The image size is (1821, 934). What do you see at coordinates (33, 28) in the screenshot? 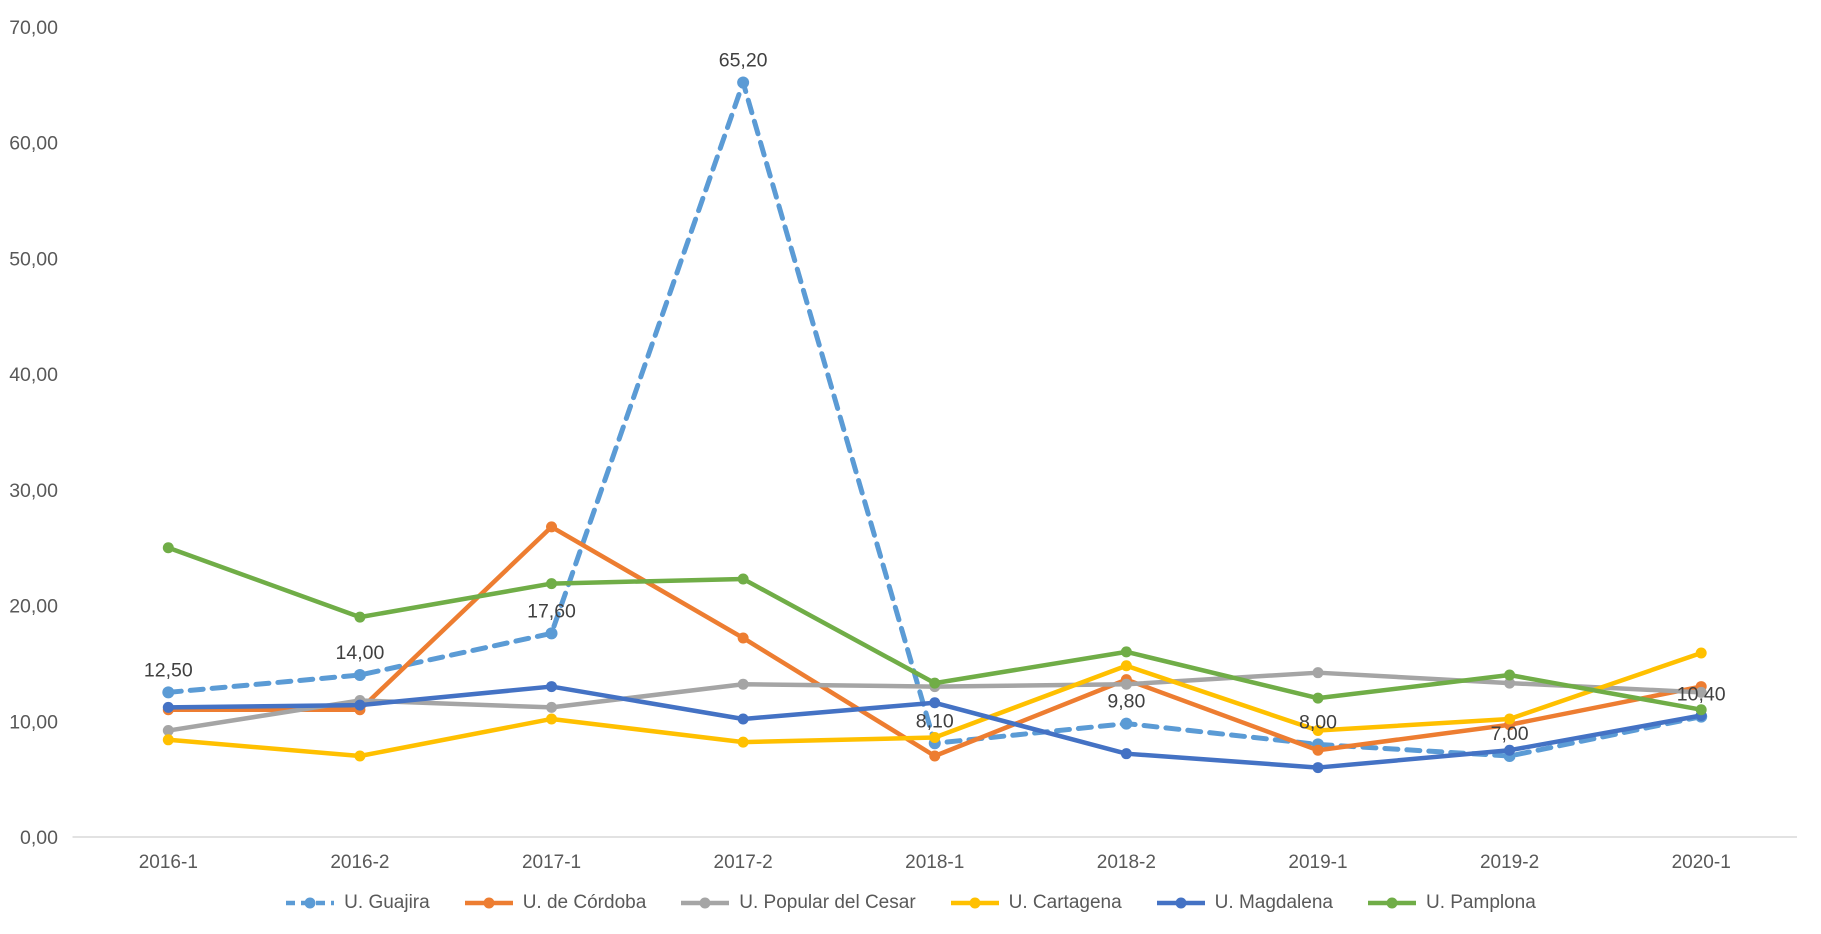
I see `y-axis-tick-label: 70,00` at bounding box center [33, 28].